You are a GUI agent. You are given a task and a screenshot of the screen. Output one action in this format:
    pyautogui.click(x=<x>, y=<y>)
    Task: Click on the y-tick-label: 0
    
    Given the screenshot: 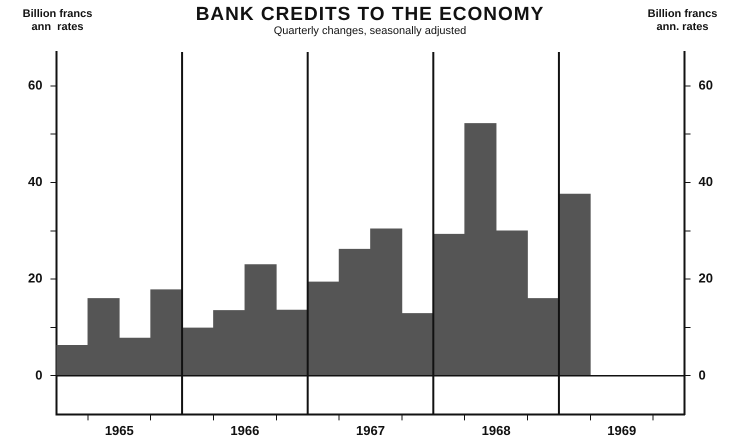 What is the action you would take?
    pyautogui.click(x=38, y=374)
    